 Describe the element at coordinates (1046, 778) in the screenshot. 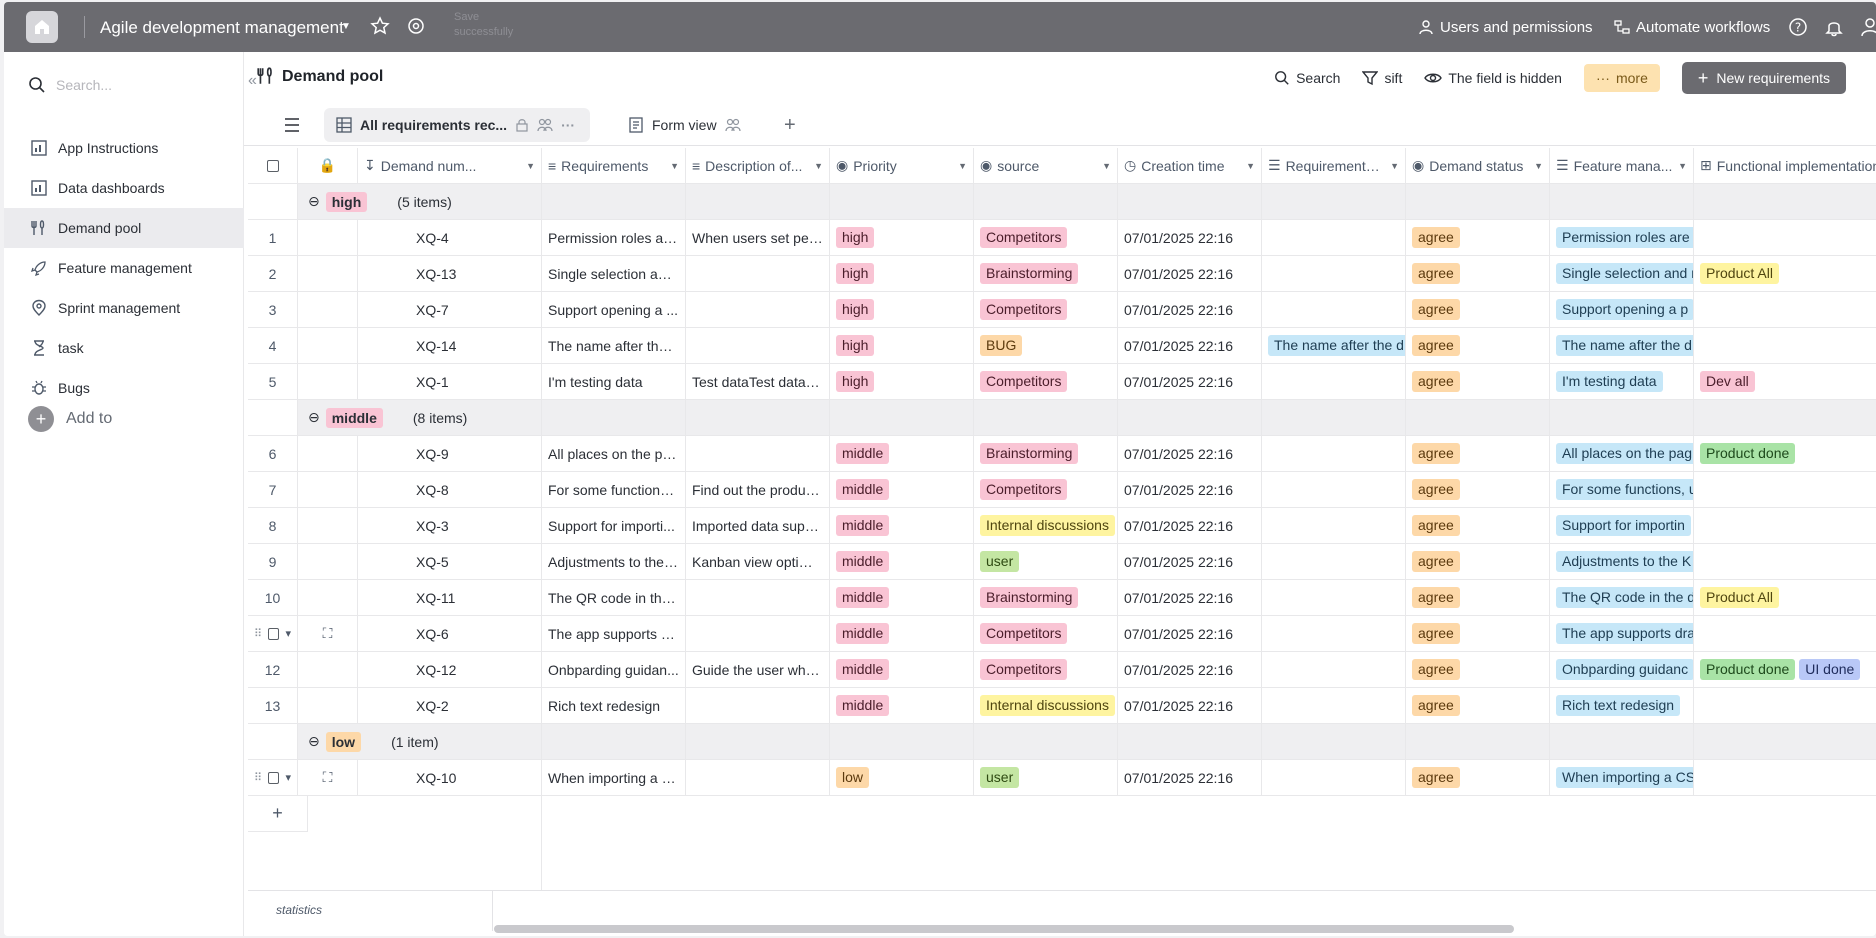

I see `source-cell: user` at that location.